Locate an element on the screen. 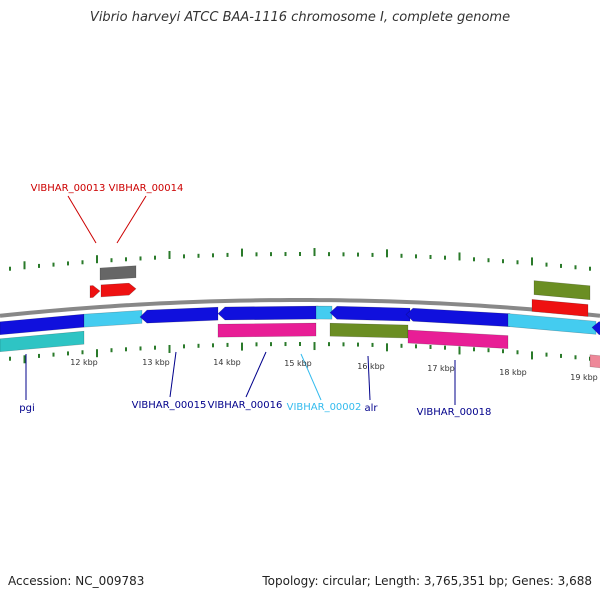 The width and height of the screenshot is (600, 600). outer-tick-marks is located at coordinates (300, 259).